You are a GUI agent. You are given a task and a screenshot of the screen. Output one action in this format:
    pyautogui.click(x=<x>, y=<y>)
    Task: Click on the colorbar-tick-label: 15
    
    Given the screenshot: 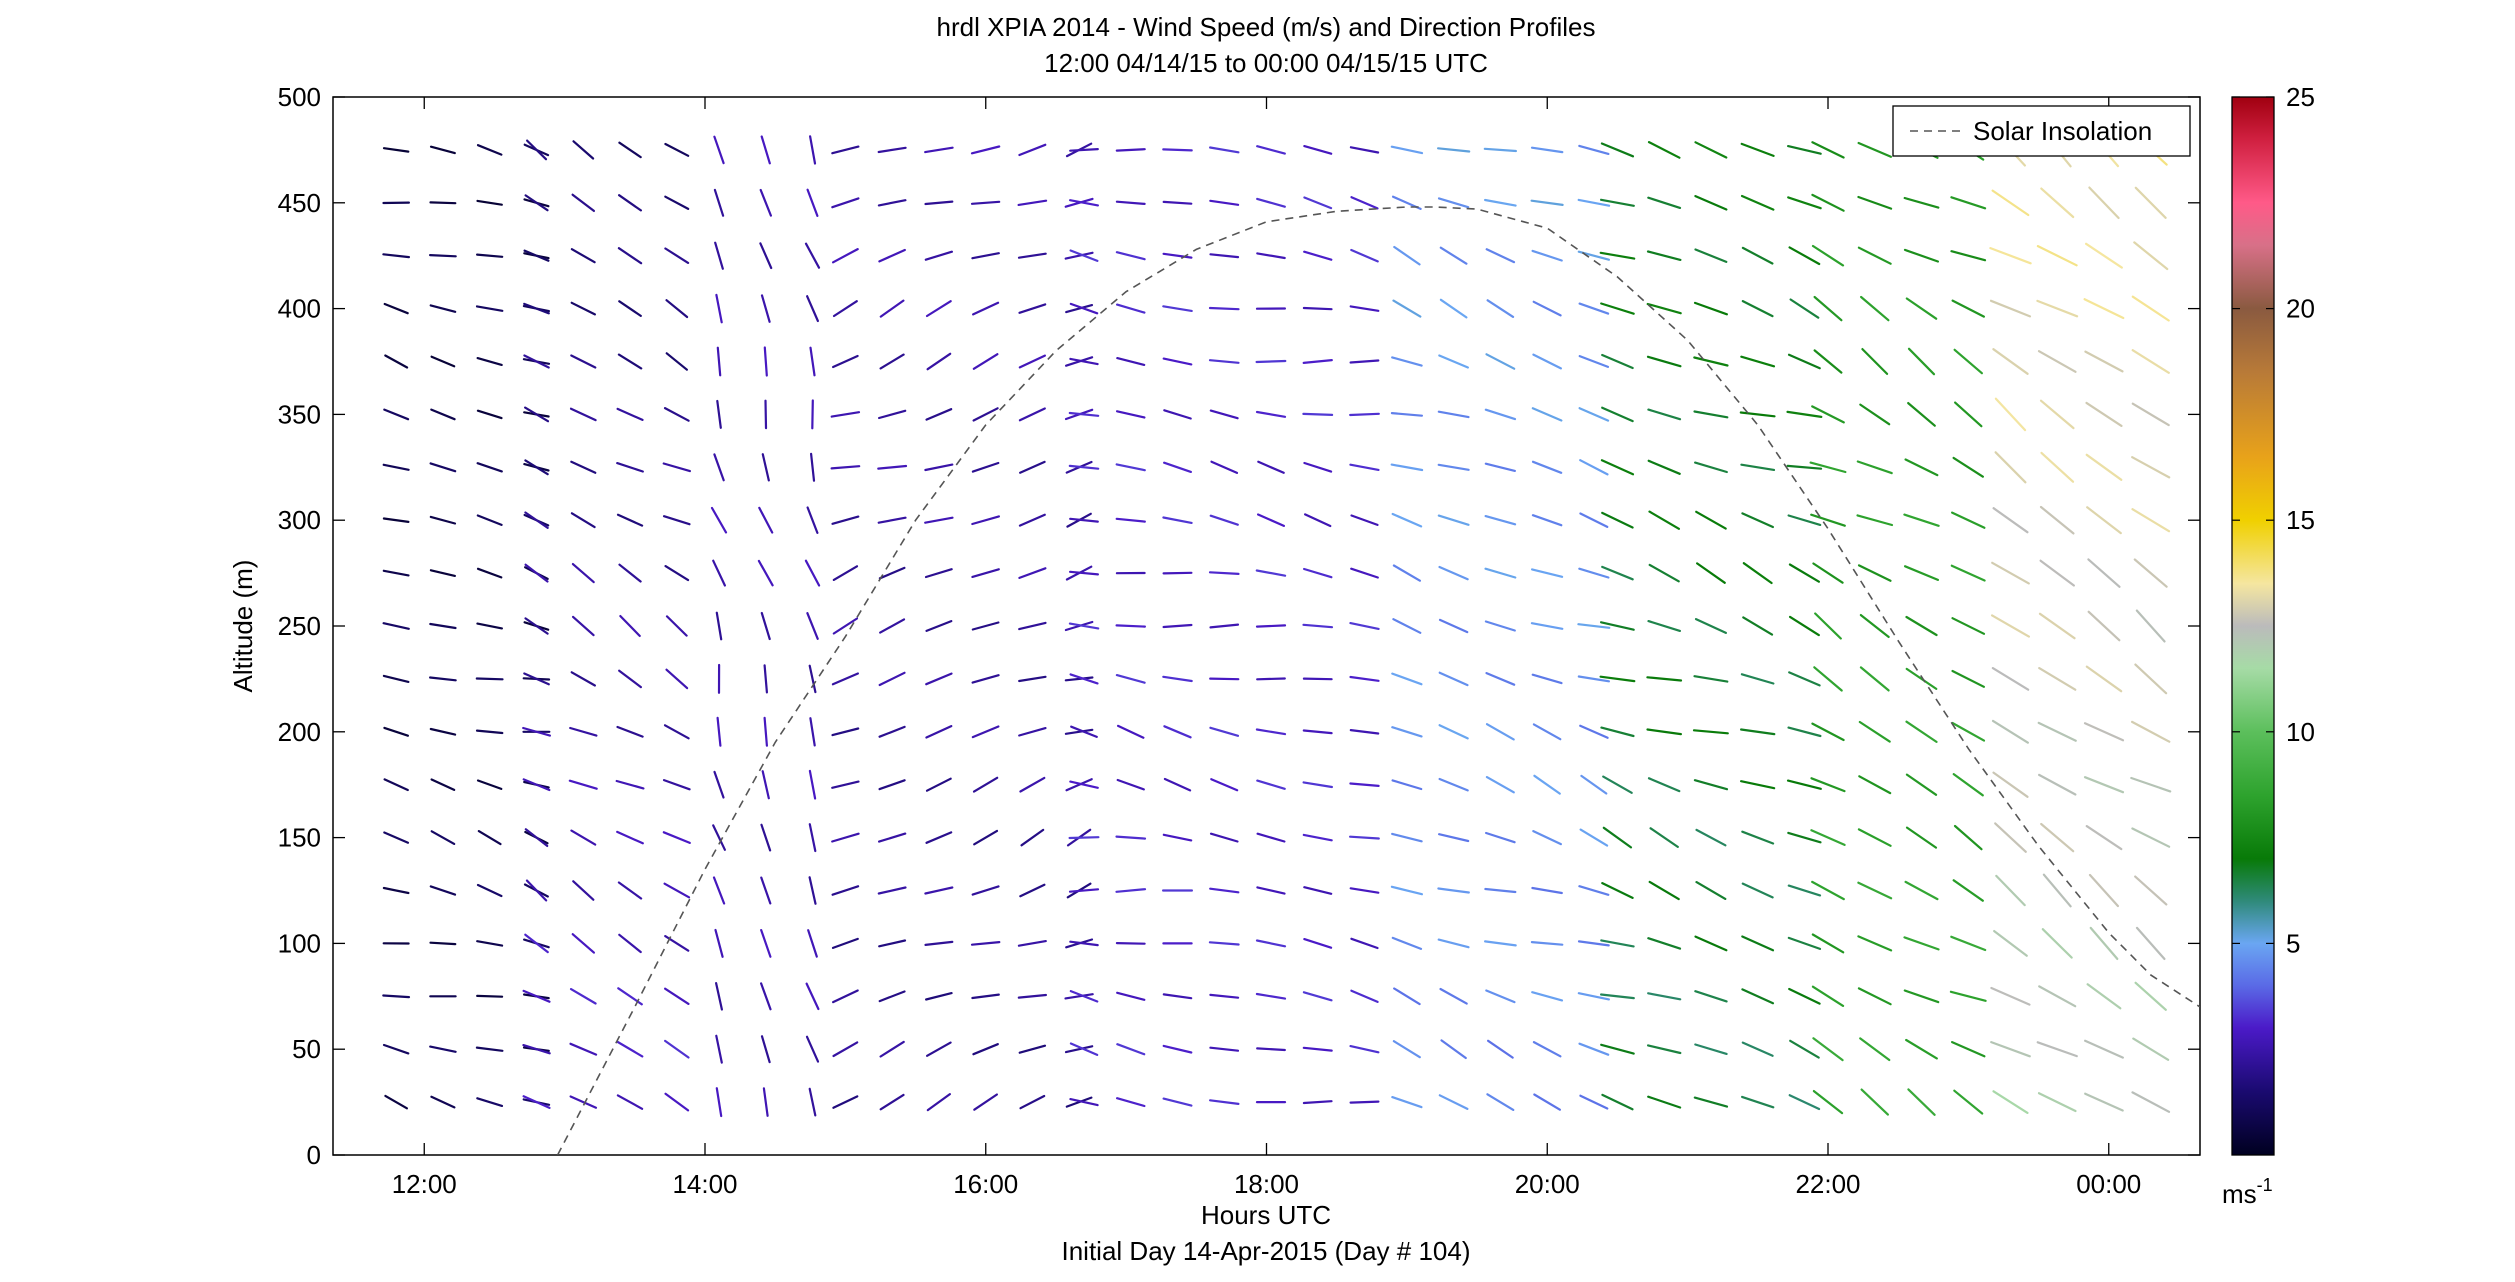 What is the action you would take?
    pyautogui.click(x=2300, y=520)
    